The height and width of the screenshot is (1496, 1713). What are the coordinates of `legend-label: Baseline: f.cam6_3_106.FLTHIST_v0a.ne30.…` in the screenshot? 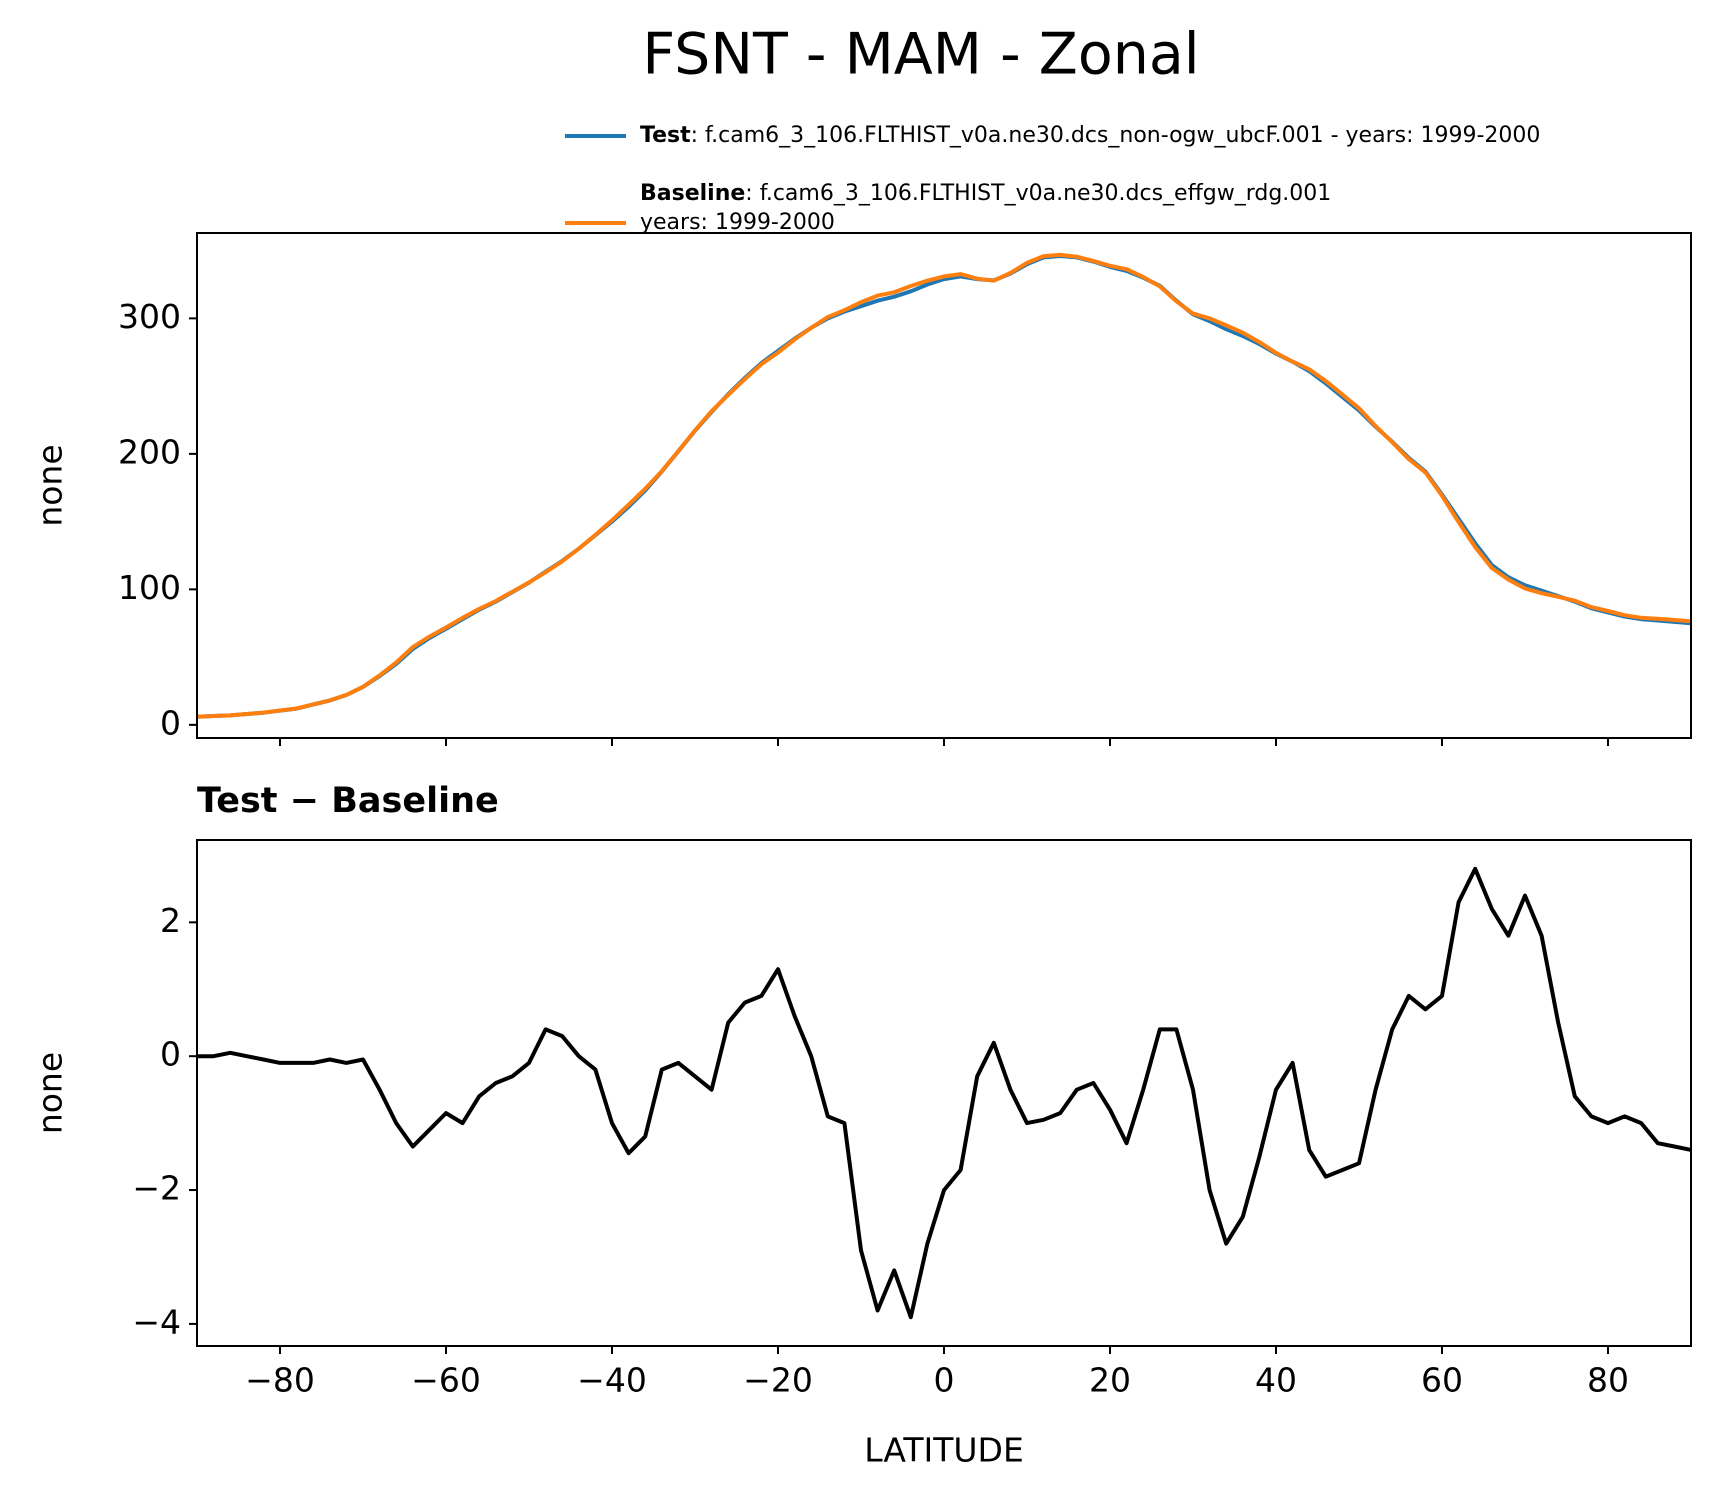 It's located at (985, 193).